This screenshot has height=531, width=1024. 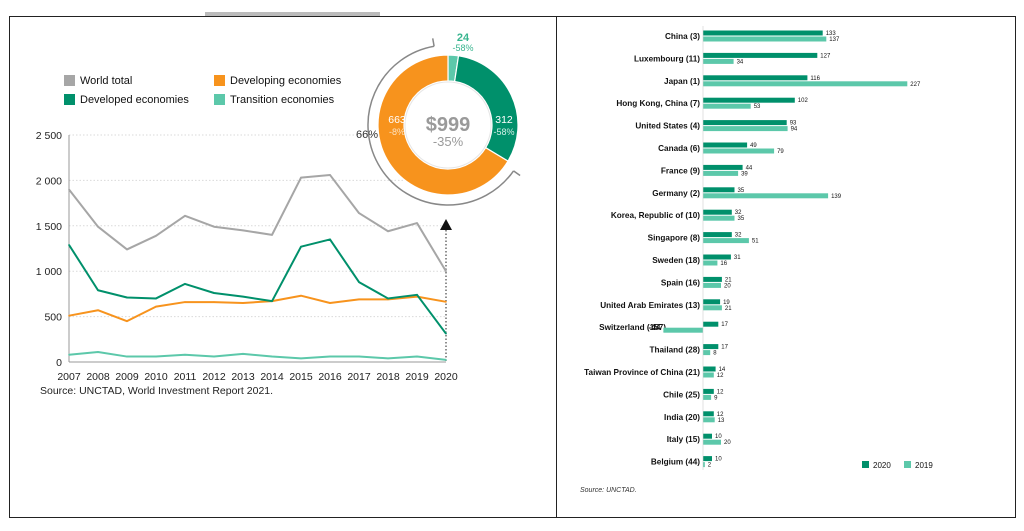 I want to click on x-tick-label: 2020, so click(x=446, y=377).